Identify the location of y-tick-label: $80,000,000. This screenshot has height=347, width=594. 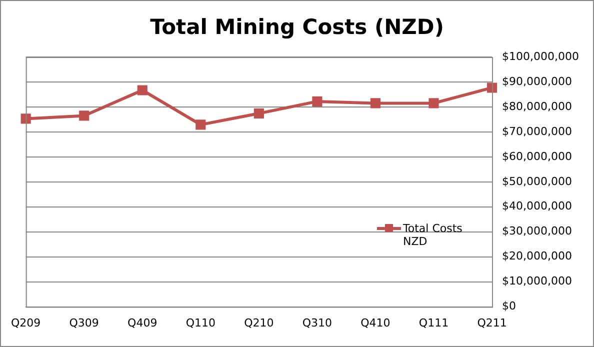
(537, 106).